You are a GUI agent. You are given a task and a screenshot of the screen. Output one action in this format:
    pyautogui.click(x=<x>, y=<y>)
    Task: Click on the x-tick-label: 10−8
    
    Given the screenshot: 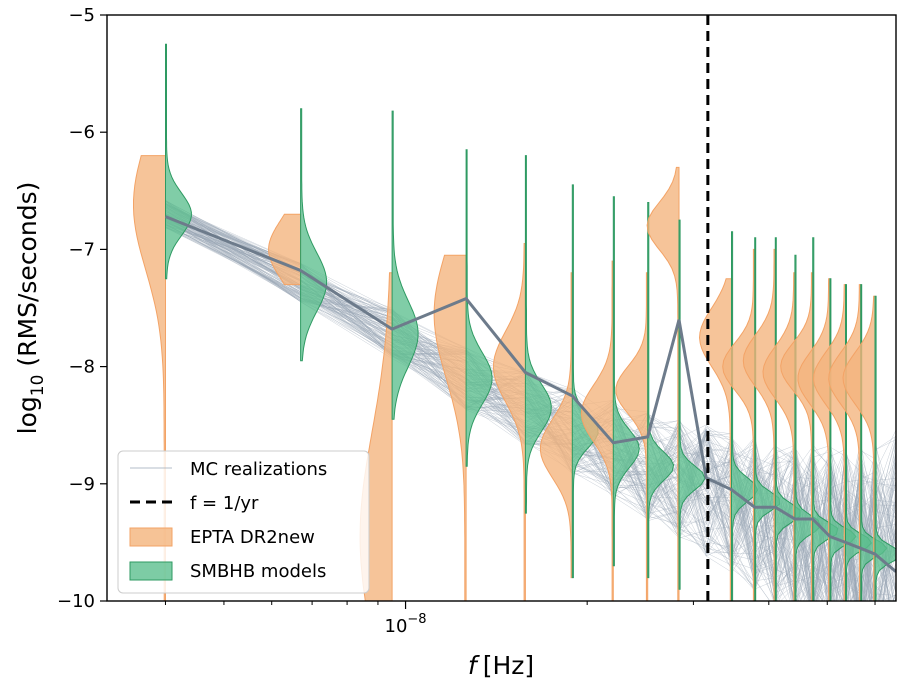 What is the action you would take?
    pyautogui.click(x=406, y=624)
    